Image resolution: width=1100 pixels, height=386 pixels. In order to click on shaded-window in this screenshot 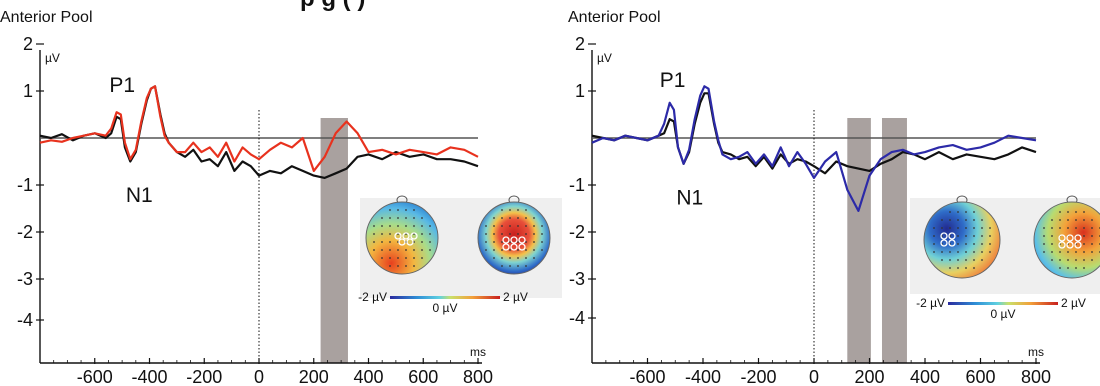, I will do `click(334, 240)`.